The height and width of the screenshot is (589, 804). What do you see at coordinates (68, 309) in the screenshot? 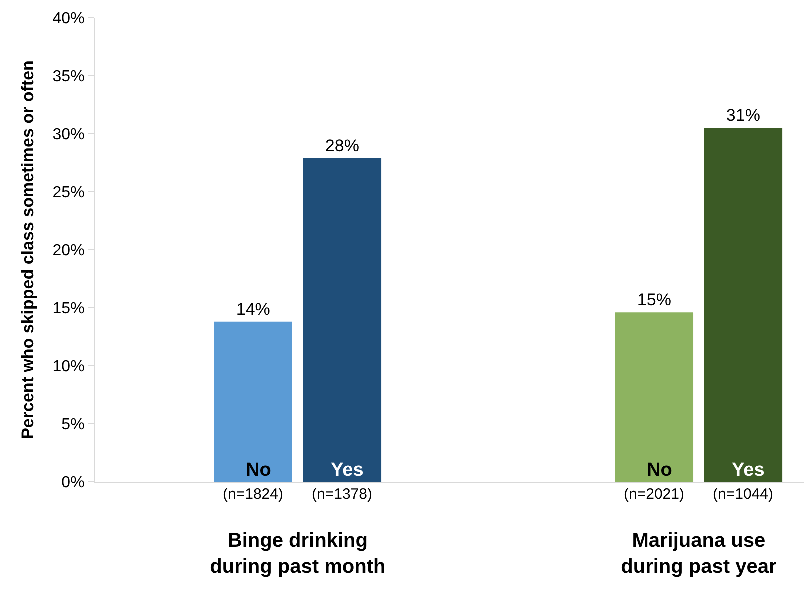
I see `y-tick-label: 15%` at bounding box center [68, 309].